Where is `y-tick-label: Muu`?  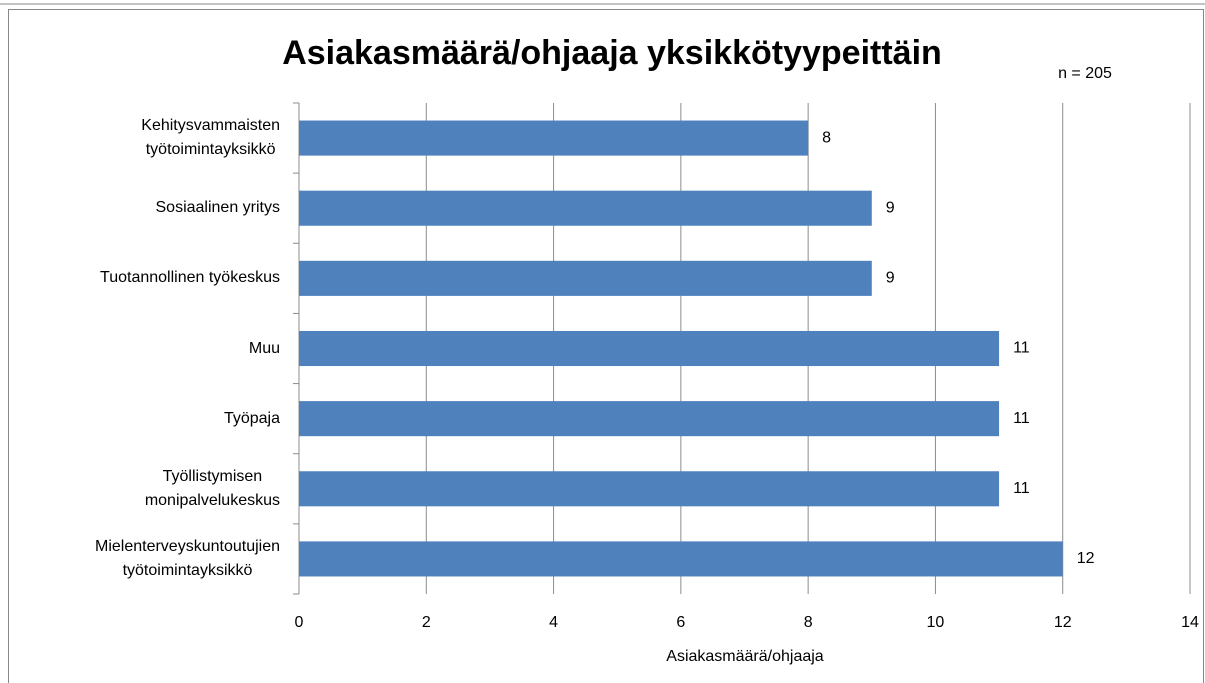
y-tick-label: Muu is located at coordinates (264, 348).